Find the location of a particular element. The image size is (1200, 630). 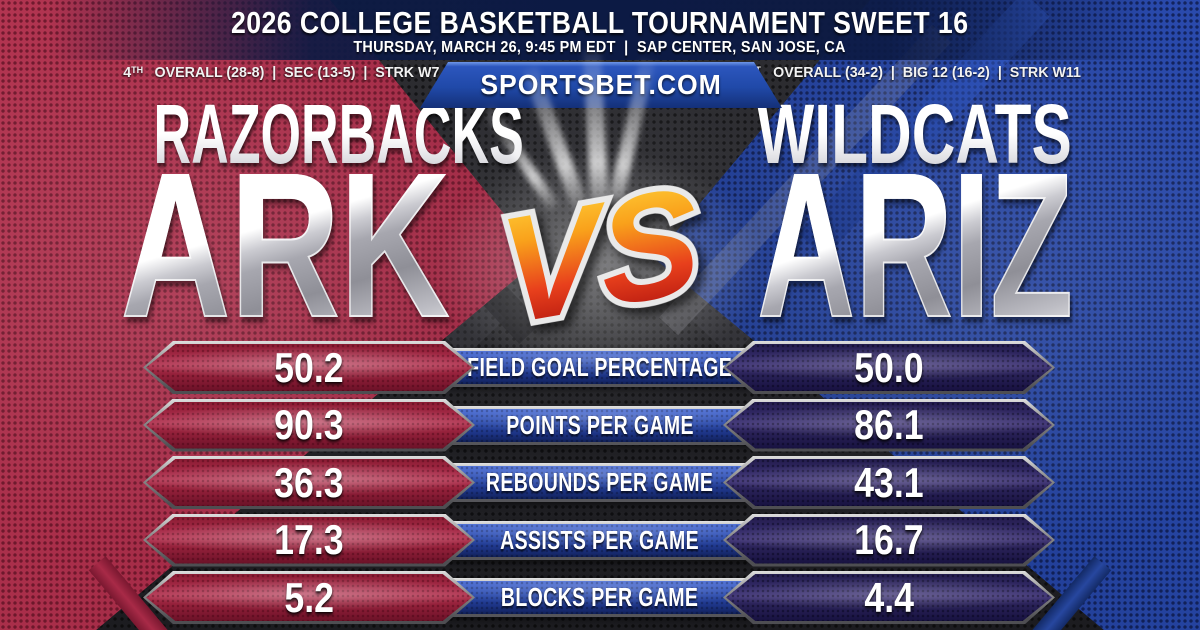

stat-label: POINTS PER GAME is located at coordinates (600, 424).